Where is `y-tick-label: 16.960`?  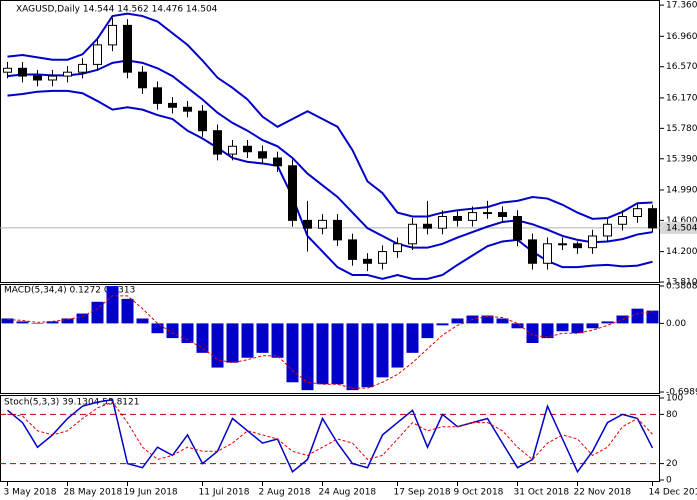
y-tick-label: 16.960 is located at coordinates (681, 37).